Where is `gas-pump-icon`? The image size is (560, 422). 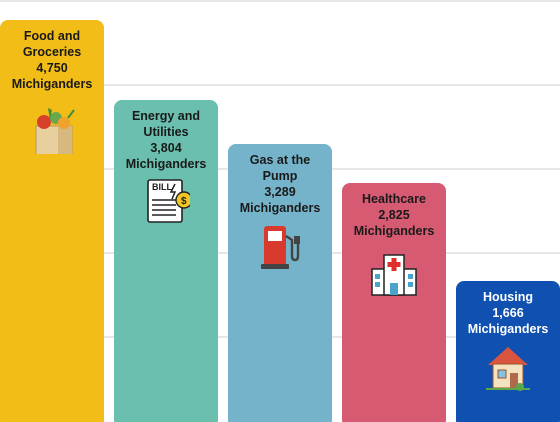
gas-pump-icon is located at coordinates (280, 248).